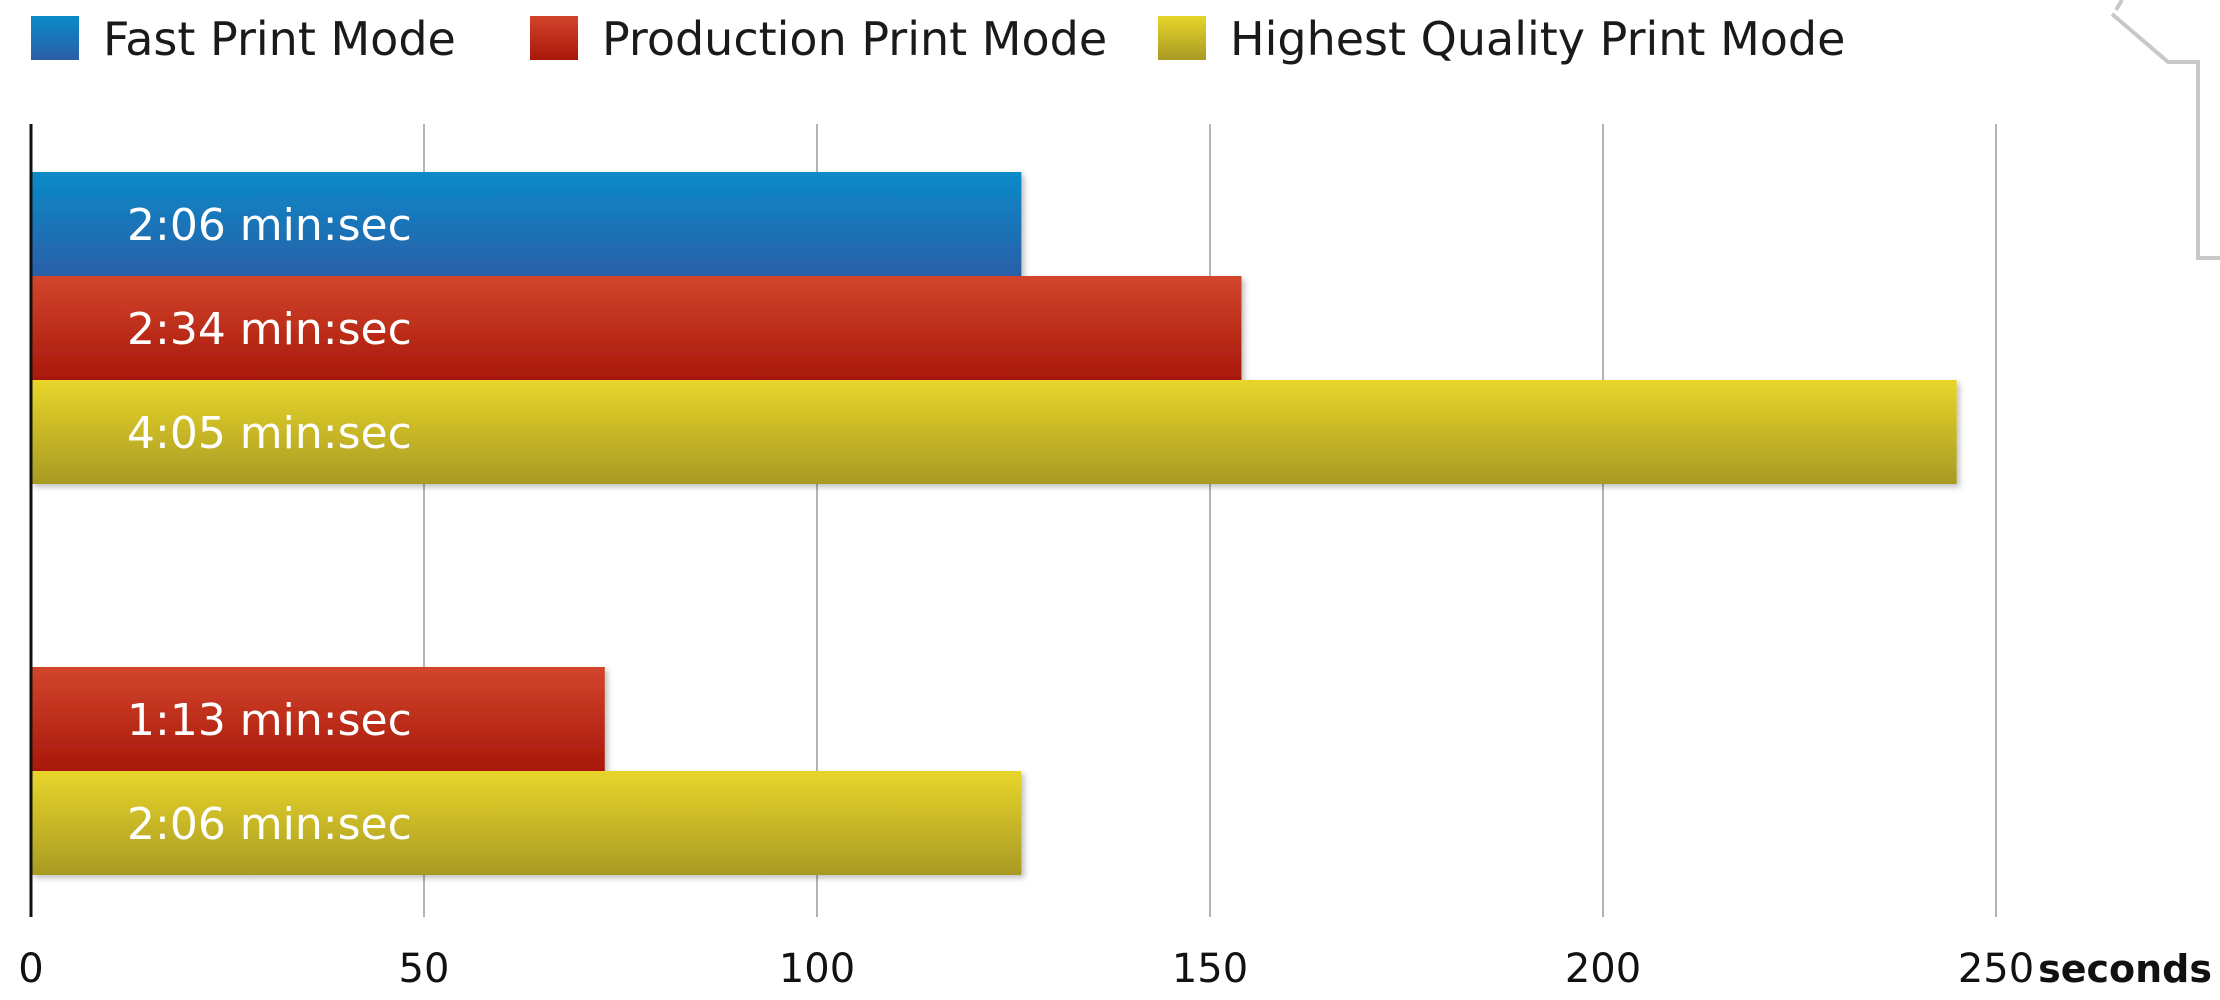  What do you see at coordinates (269, 329) in the screenshot?
I see `bar-label-group1-production-print-mode: 2:34 min:sec` at bounding box center [269, 329].